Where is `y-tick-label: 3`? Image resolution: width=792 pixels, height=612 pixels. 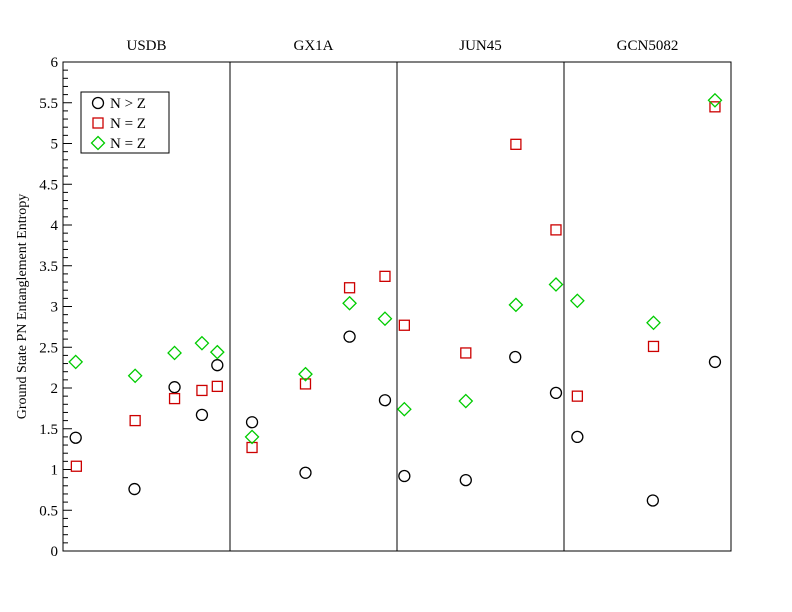
y-tick-label: 3 is located at coordinates (55, 308).